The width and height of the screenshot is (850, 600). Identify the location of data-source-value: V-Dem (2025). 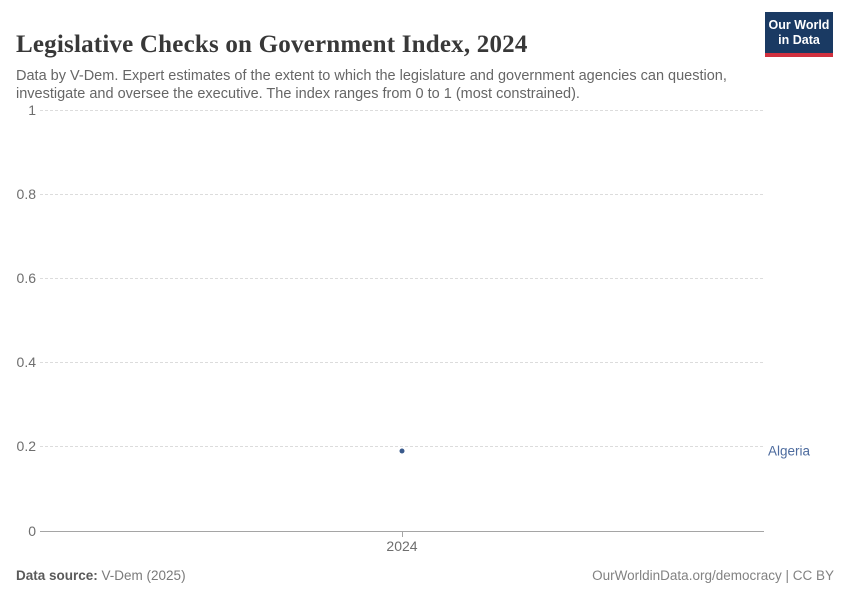
(141, 575).